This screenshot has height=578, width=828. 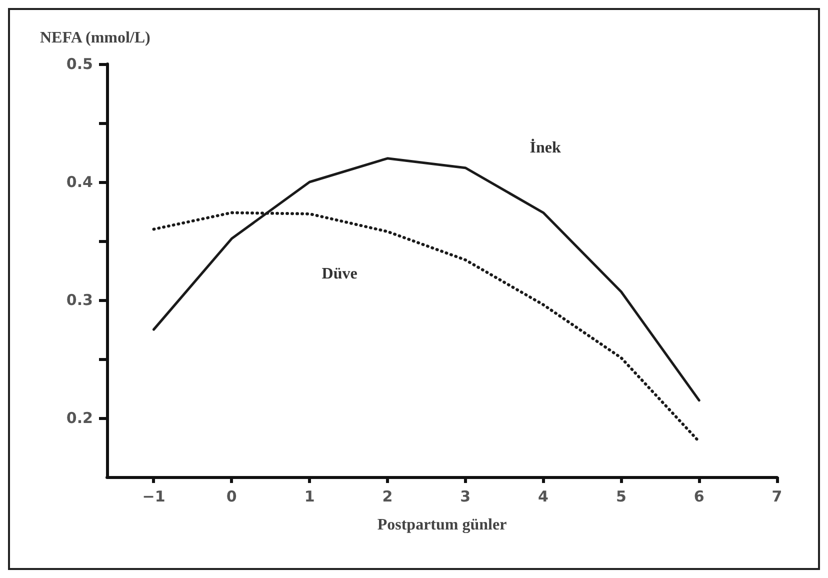 What do you see at coordinates (442, 525) in the screenshot?
I see `x-axis-title: Postpartum günler` at bounding box center [442, 525].